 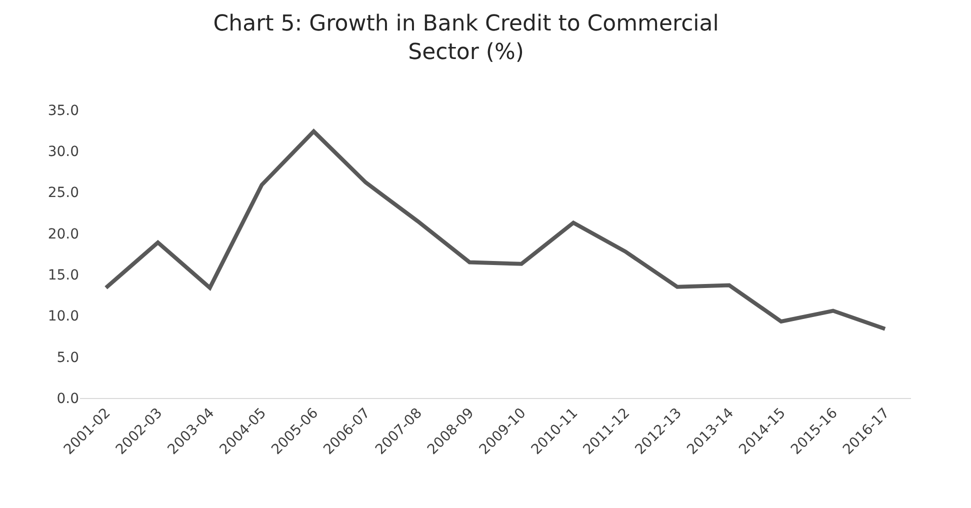 What do you see at coordinates (63, 234) in the screenshot?
I see `y-tick-label: 20.0` at bounding box center [63, 234].